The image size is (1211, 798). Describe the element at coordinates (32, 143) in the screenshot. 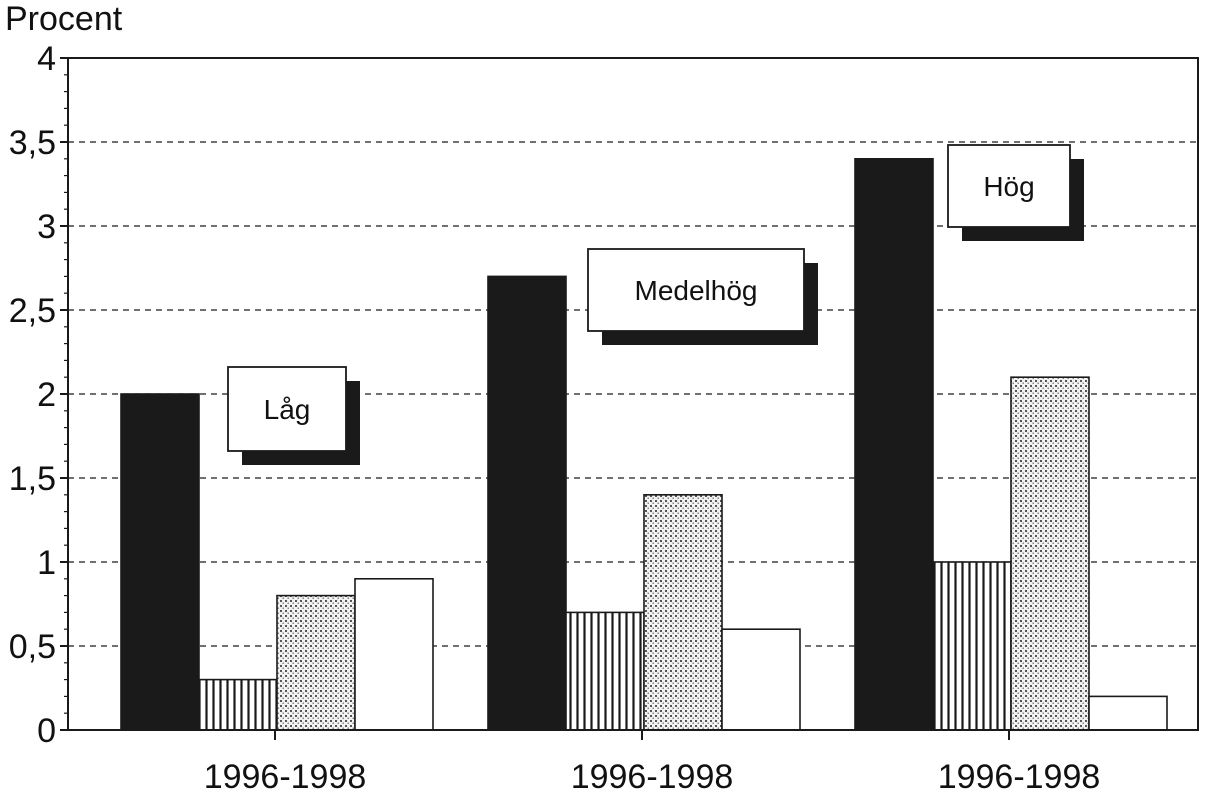

I see `y-tick-label: 3,5` at that location.